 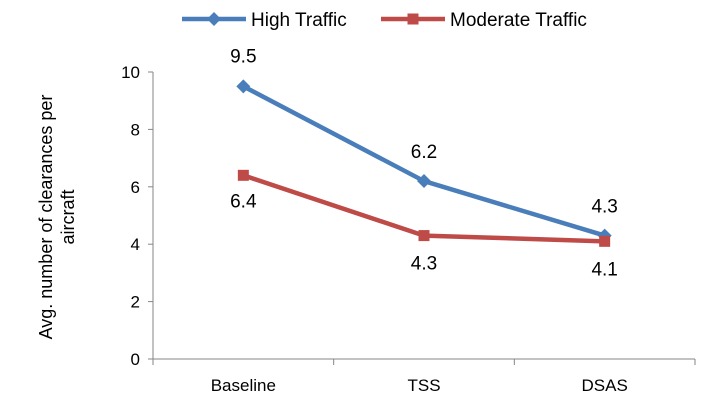 I want to click on legend-label: High Traffic, so click(x=299, y=20).